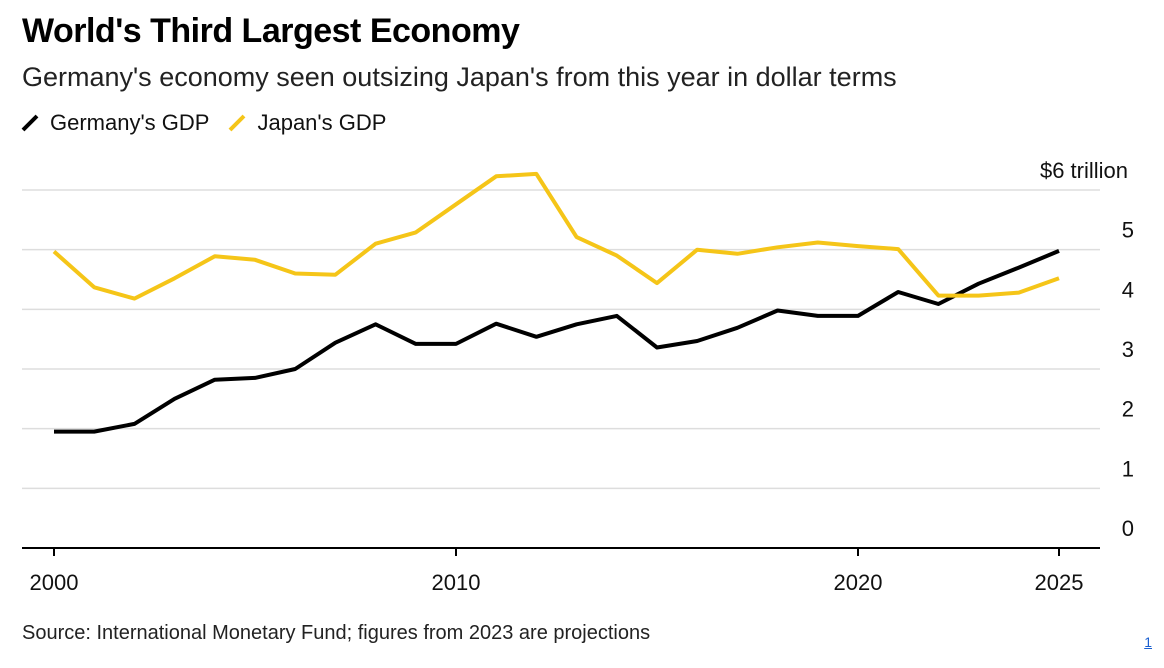 This screenshot has width=1164, height=668. I want to click on y-tick-label-4: 4, so click(1128, 289).